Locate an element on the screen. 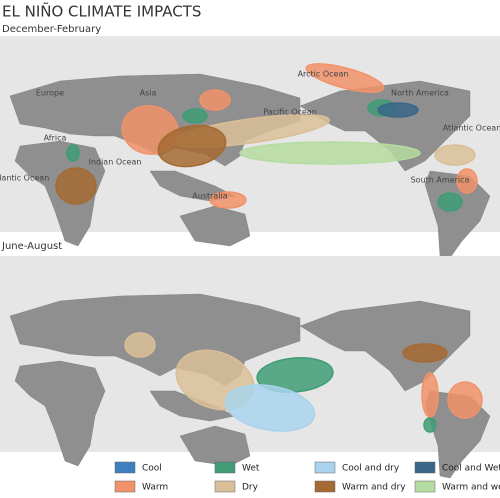 The height and width of the screenshot is (498, 500). map-label: Asia is located at coordinates (148, 93).